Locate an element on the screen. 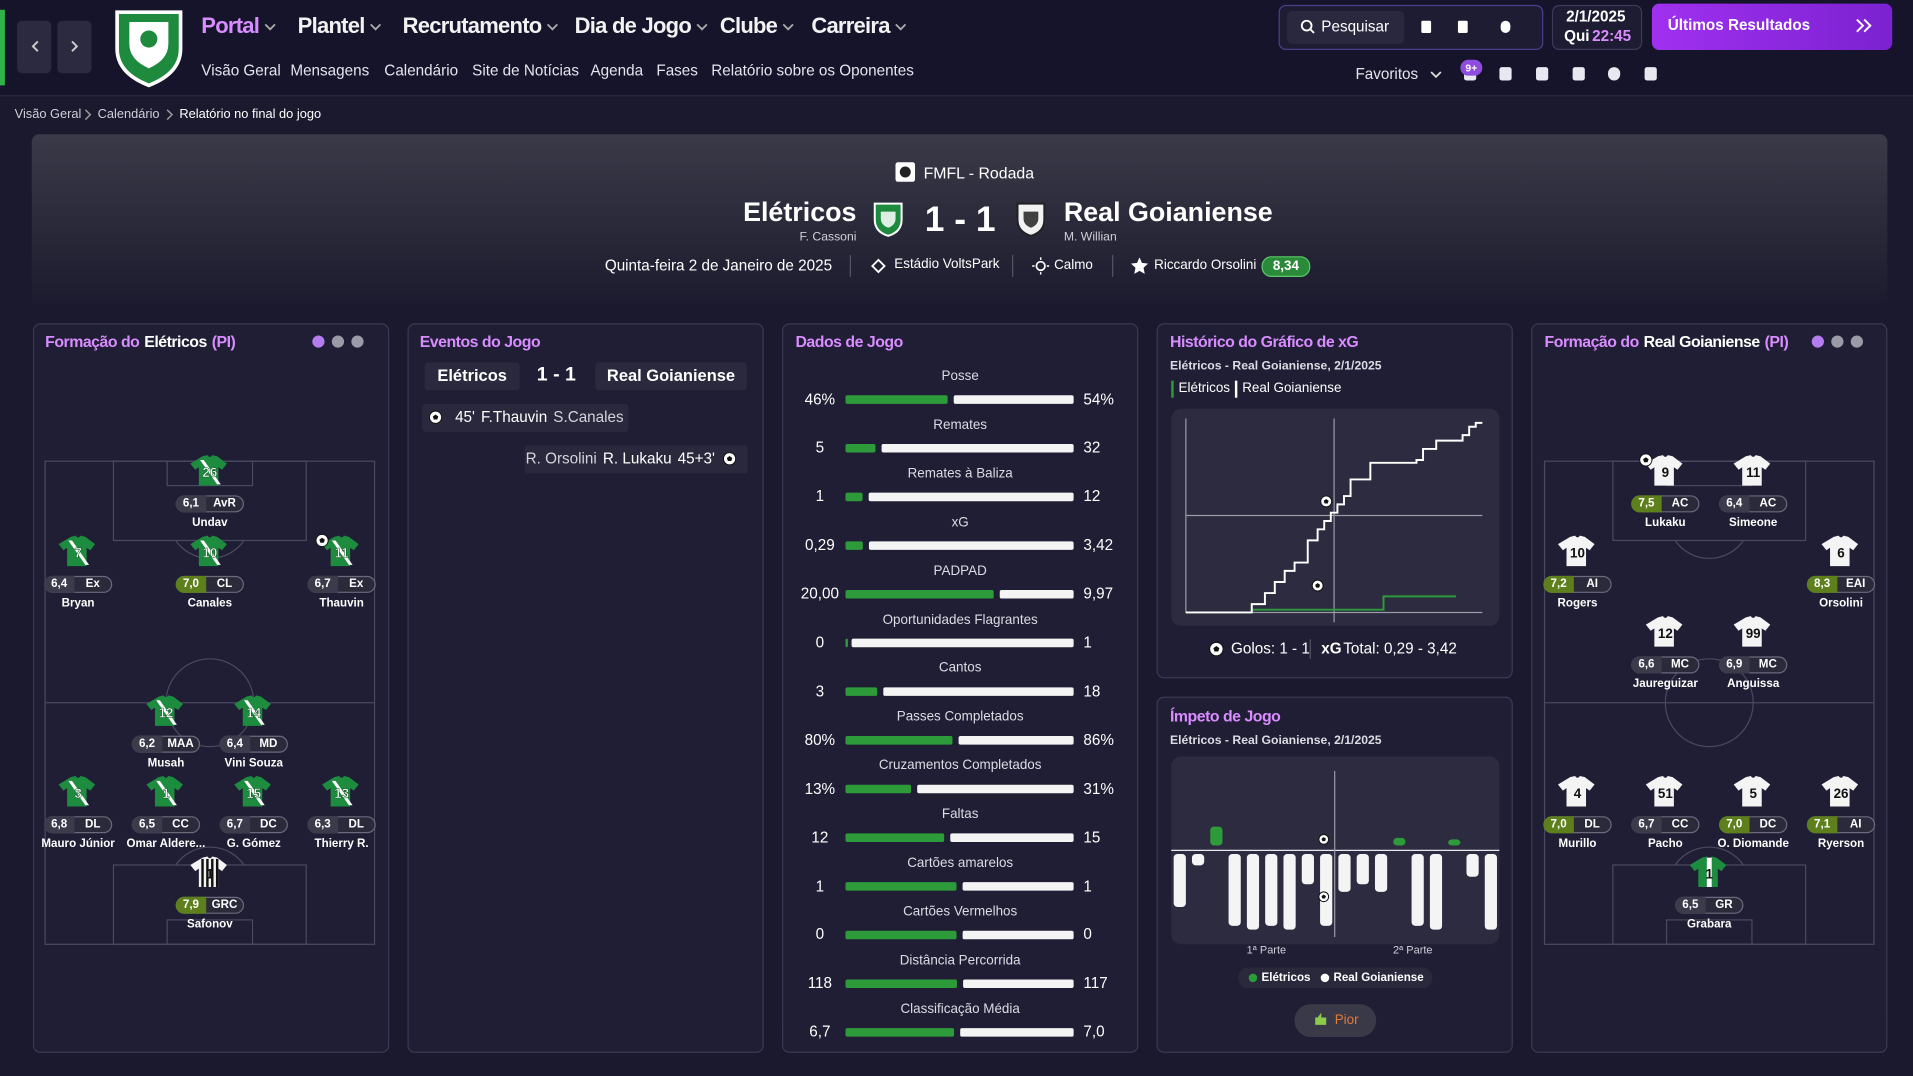 The image size is (1913, 1076). stat-away: 117 is located at coordinates (1095, 983).